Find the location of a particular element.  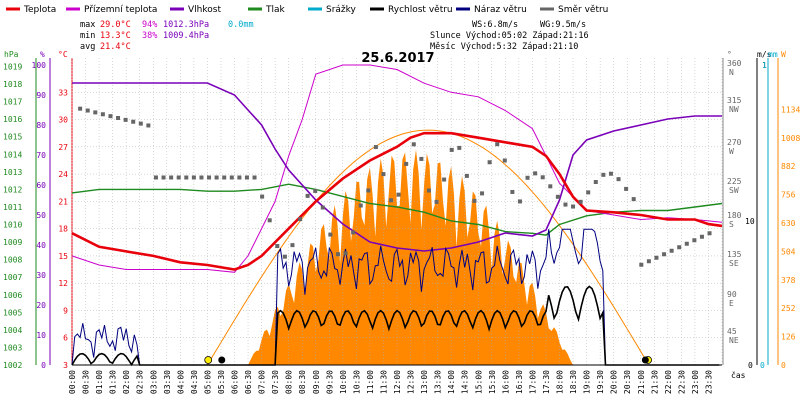

legend-label: Tlak is located at coordinates (275, 10).